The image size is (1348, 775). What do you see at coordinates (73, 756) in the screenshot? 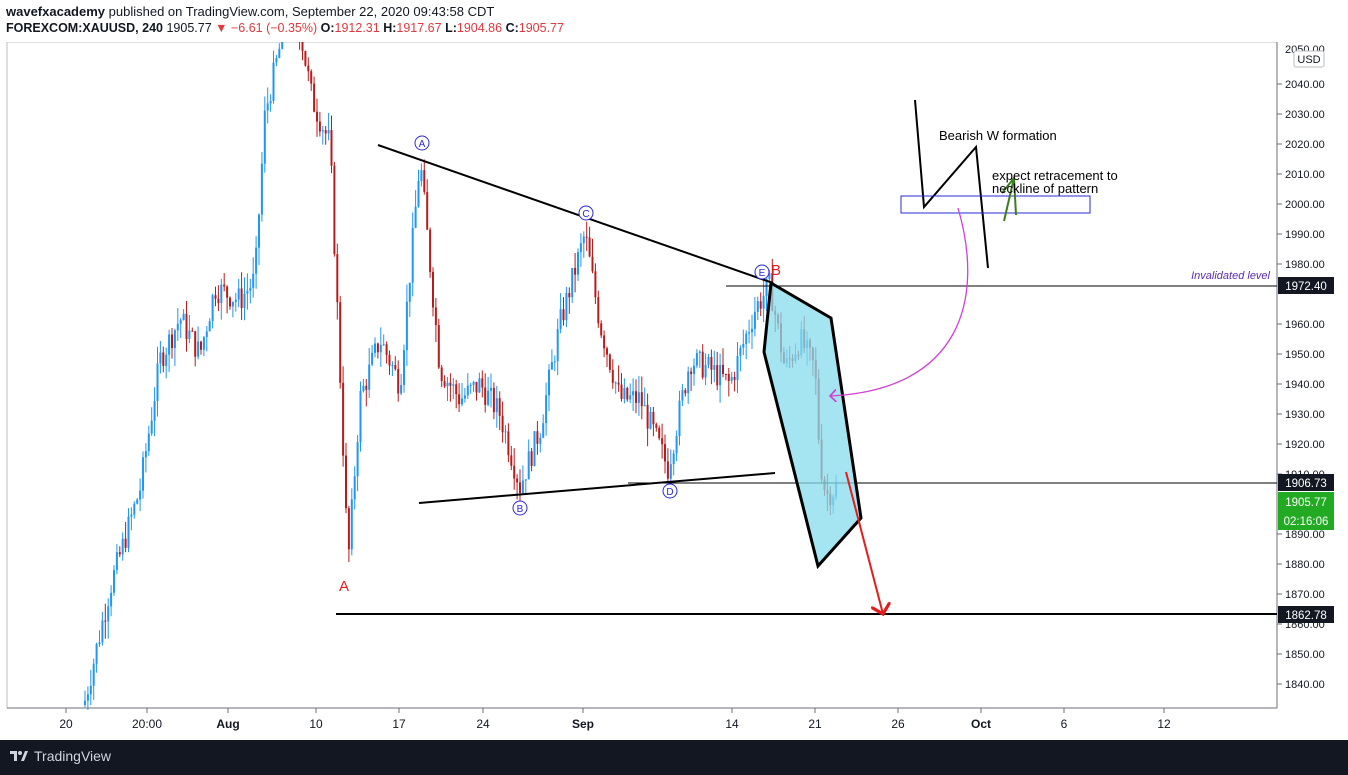
I see `footer-brand: TradingView` at bounding box center [73, 756].